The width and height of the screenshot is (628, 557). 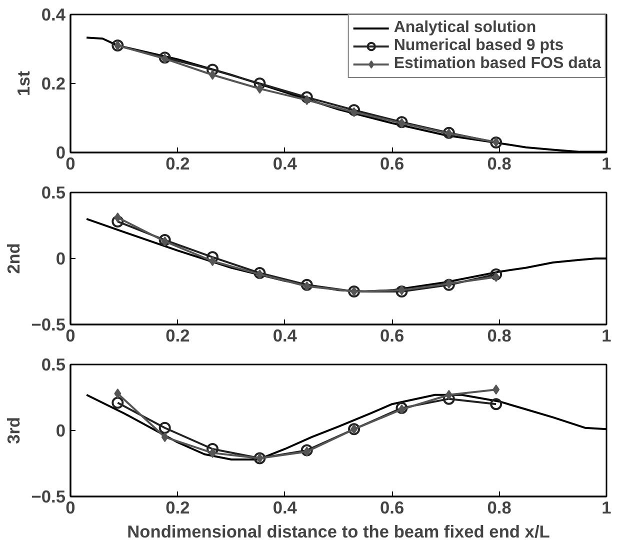 I want to click on y-axis-title: 3rd, so click(x=13, y=430).